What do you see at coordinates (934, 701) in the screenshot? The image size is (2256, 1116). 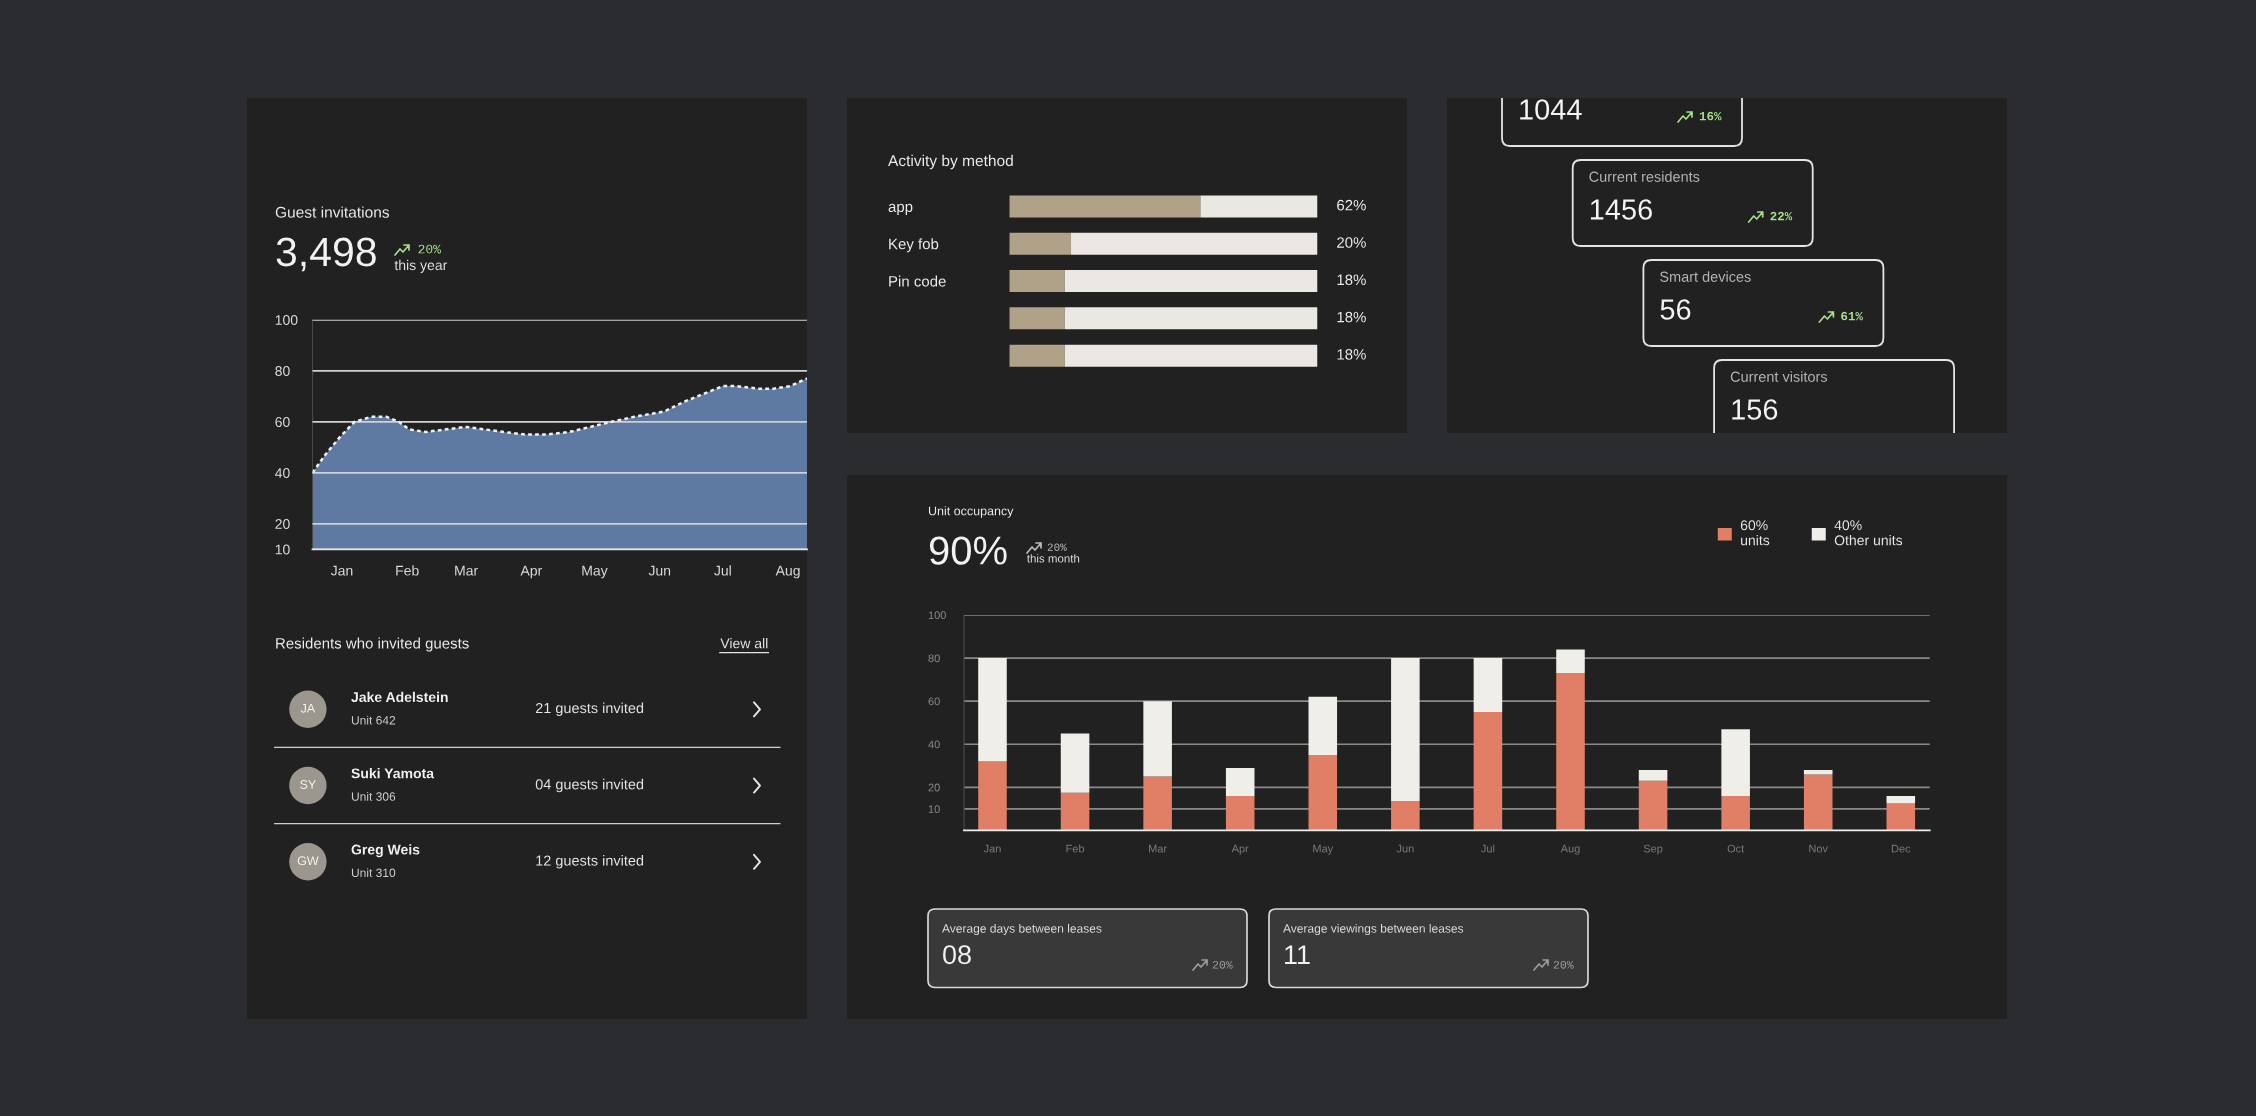 I see `y-tick-label: 60` at bounding box center [934, 701].